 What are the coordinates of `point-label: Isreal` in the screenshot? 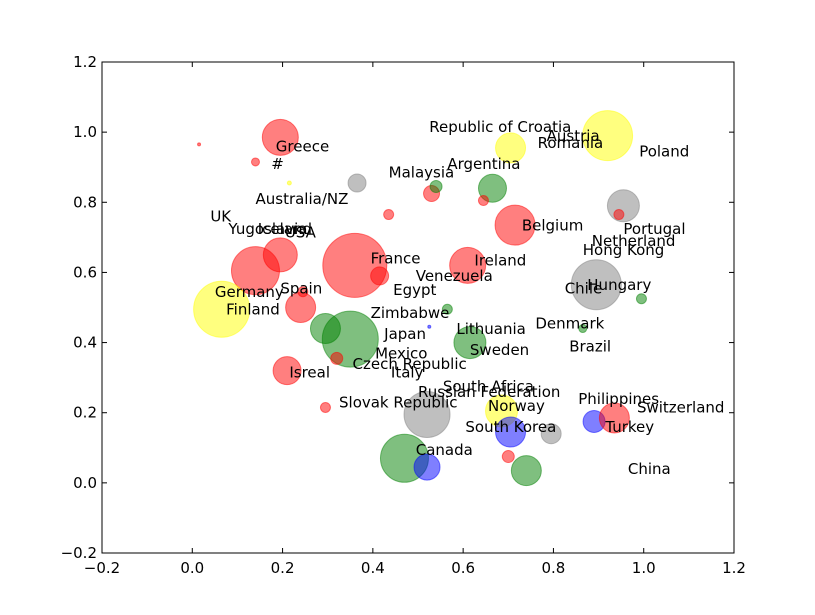 It's located at (309, 373).